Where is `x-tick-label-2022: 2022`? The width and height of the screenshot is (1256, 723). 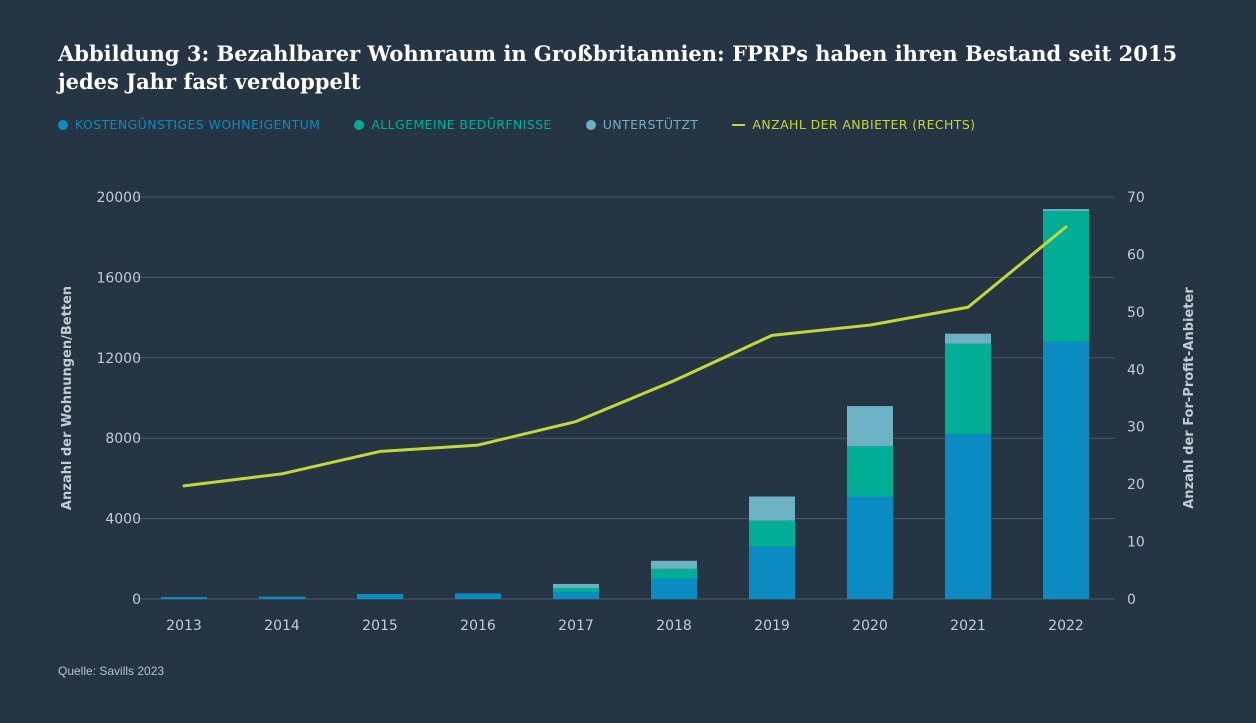
x-tick-label-2022: 2022 is located at coordinates (1066, 626).